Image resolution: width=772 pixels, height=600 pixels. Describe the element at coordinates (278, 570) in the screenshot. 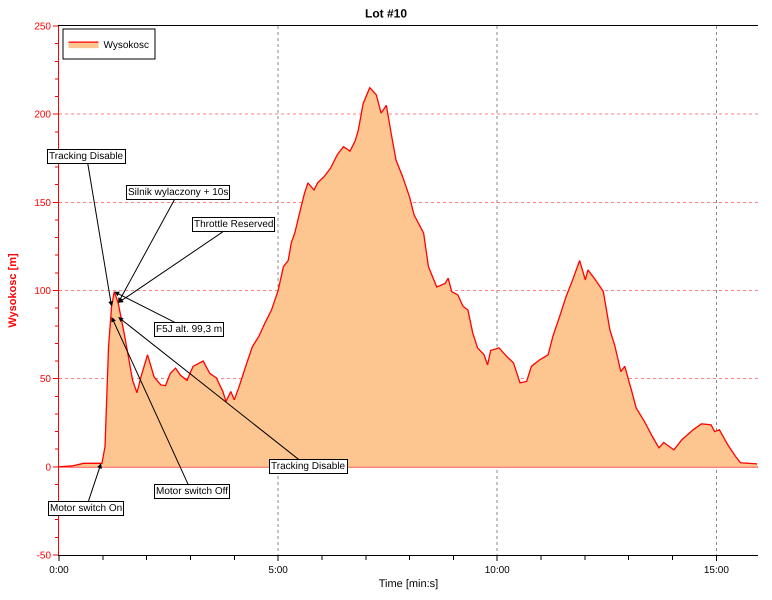

I see `x-tick-label: 5:00` at that location.